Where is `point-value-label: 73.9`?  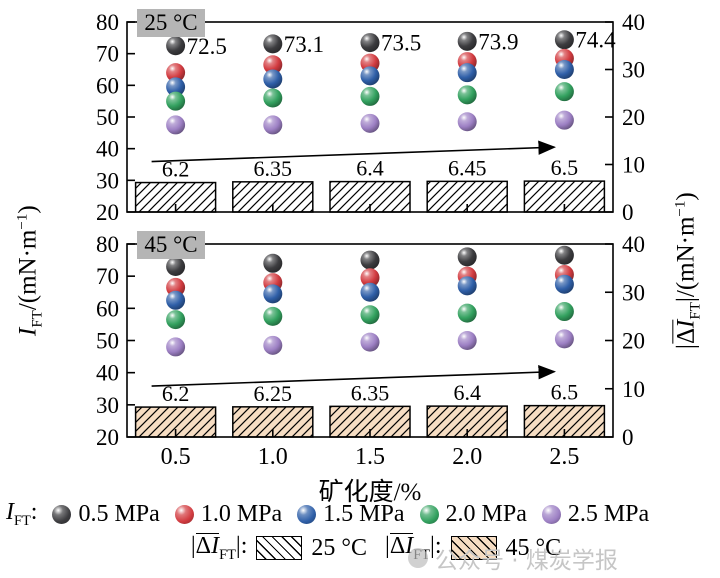 point-value-label: 73.9 is located at coordinates (498, 41).